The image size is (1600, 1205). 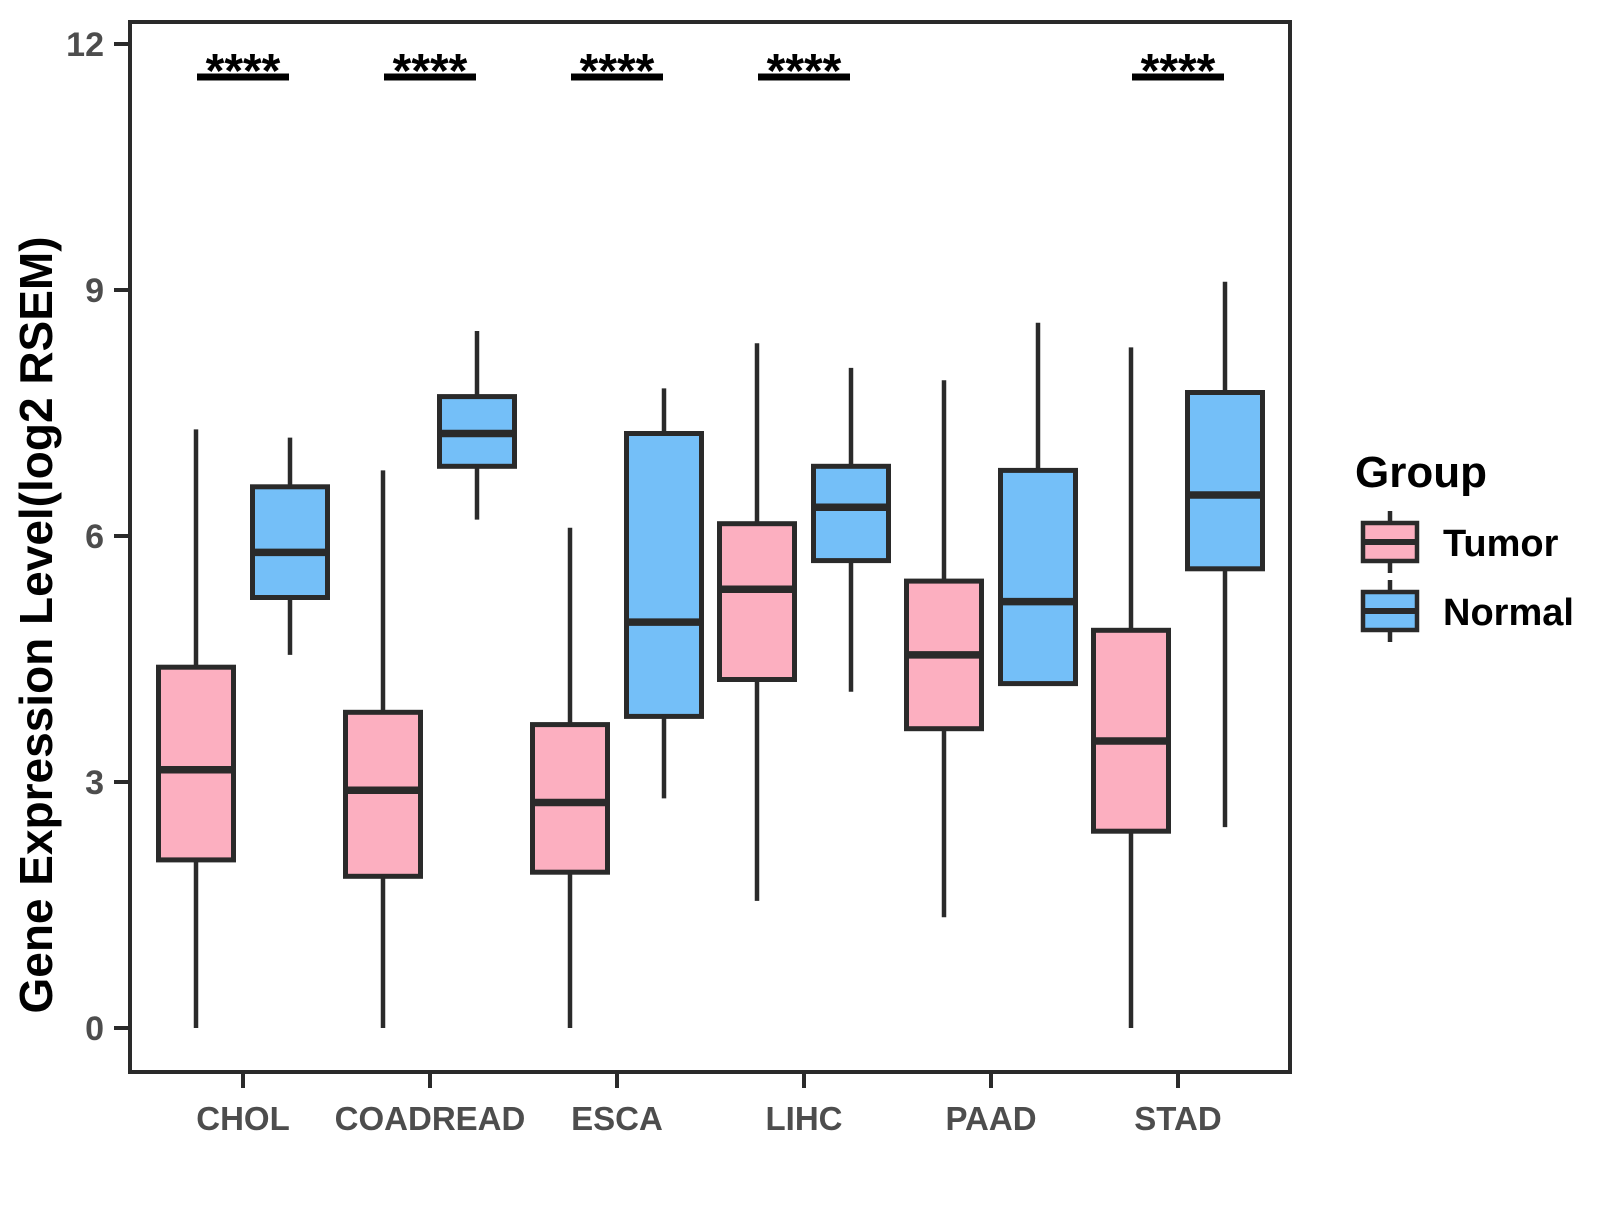 I want to click on legend-title: Group, so click(x=1421, y=472).